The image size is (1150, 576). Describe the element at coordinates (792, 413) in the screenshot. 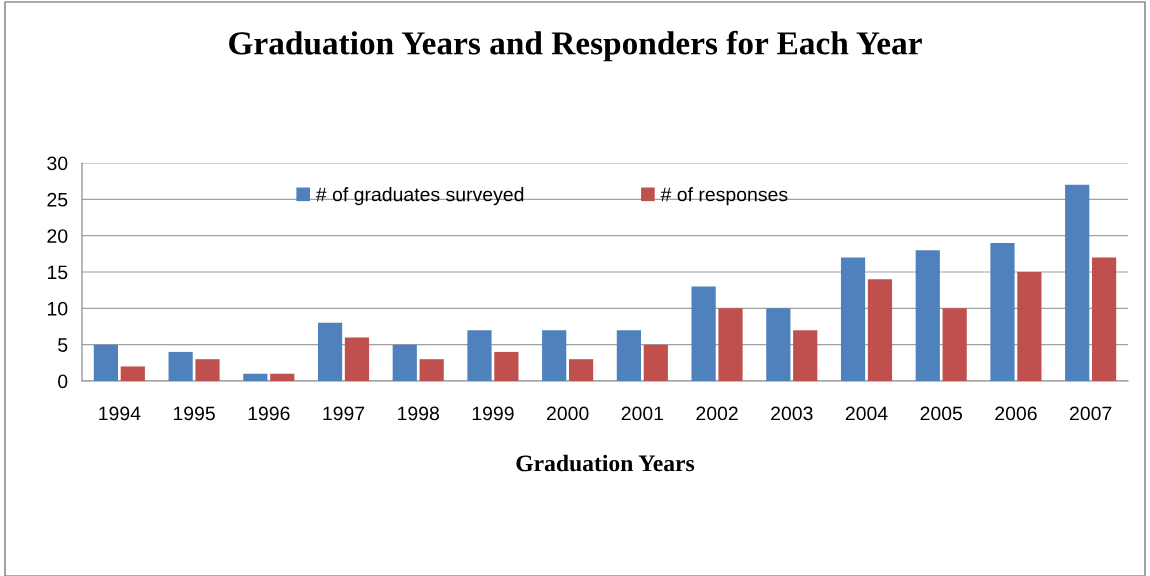

I see `x-tick-label: 2003` at that location.